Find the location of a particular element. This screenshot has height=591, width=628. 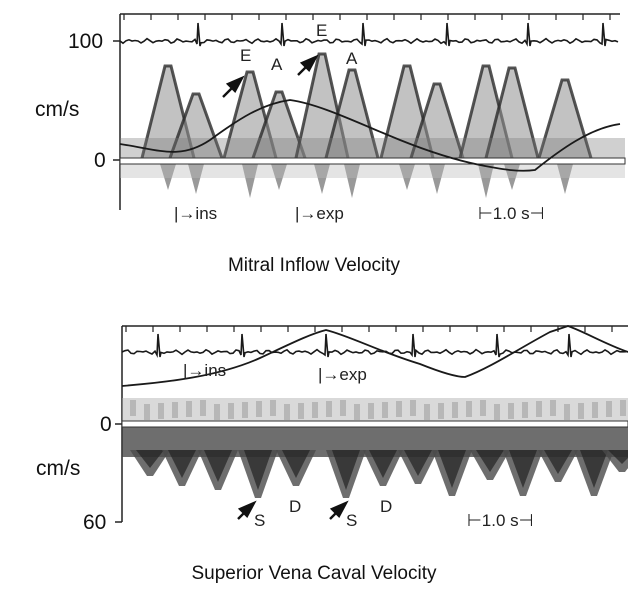

svc-spectral-signal is located at coordinates (375, 462).